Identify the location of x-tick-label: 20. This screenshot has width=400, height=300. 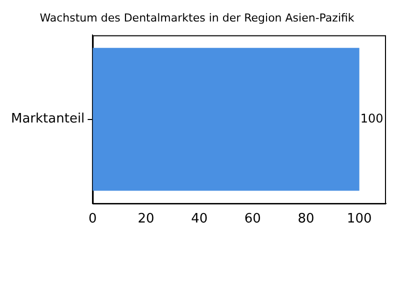
(146, 219).